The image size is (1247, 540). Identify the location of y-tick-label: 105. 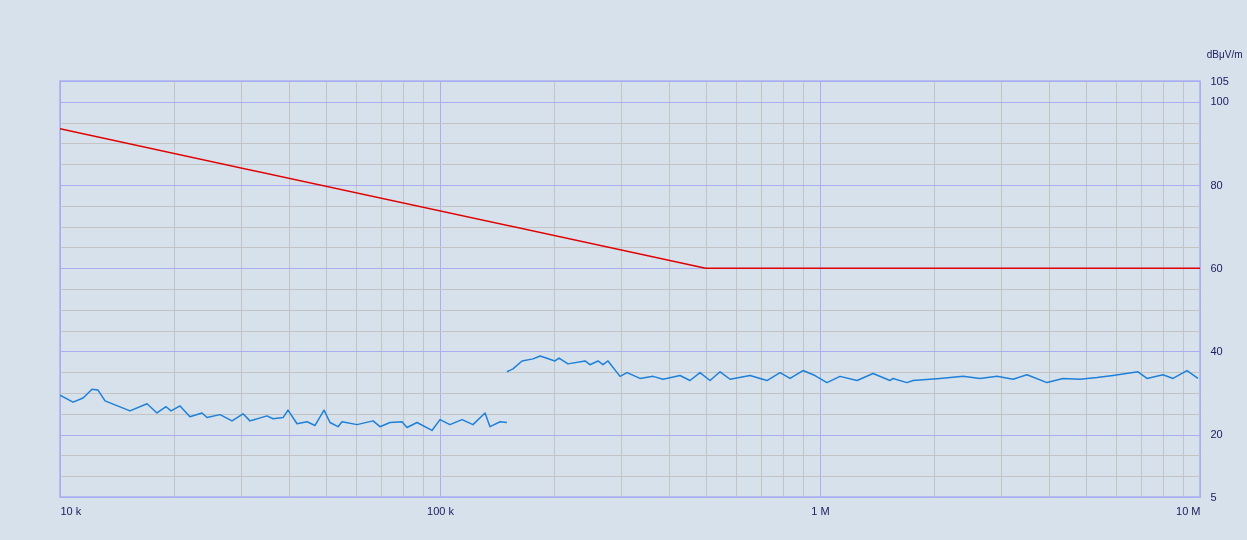
(1219, 80).